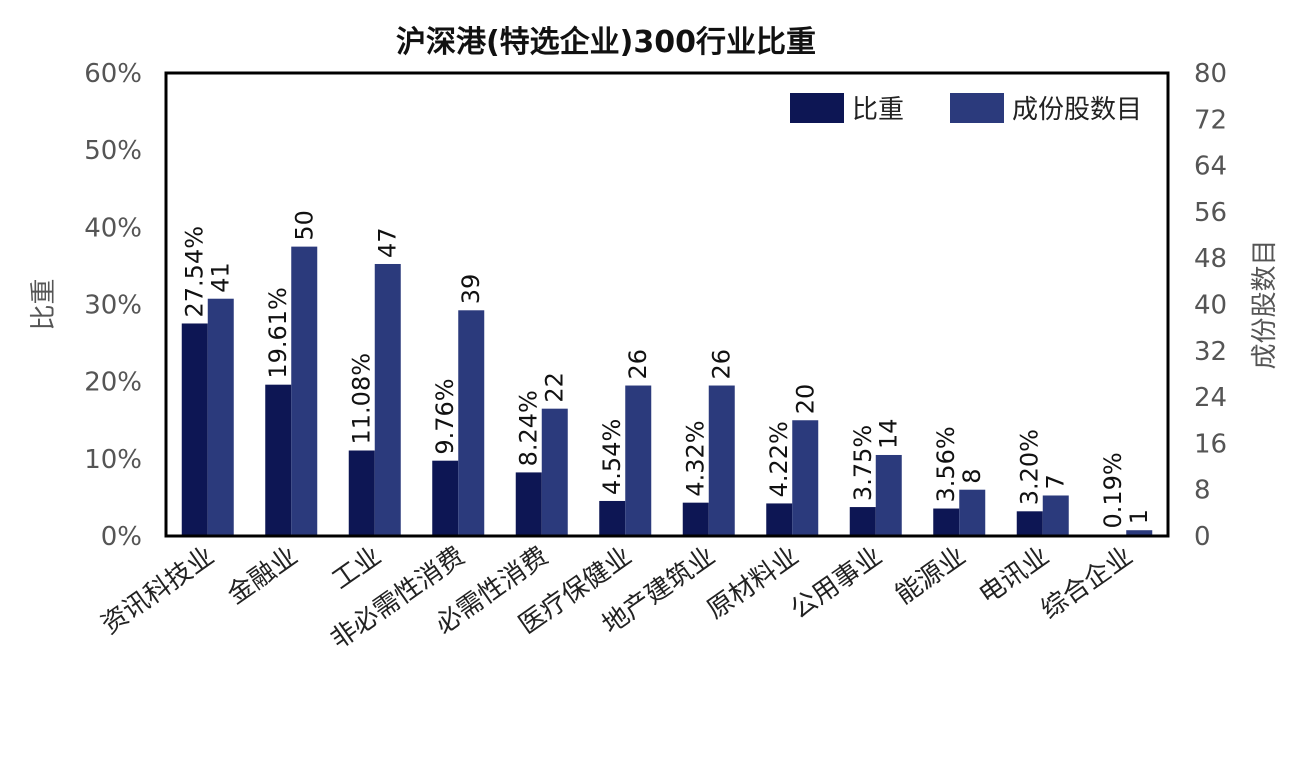 The width and height of the screenshot is (1293, 760). Describe the element at coordinates (1210, 444) in the screenshot. I see `y2-tick-label: 16` at that location.